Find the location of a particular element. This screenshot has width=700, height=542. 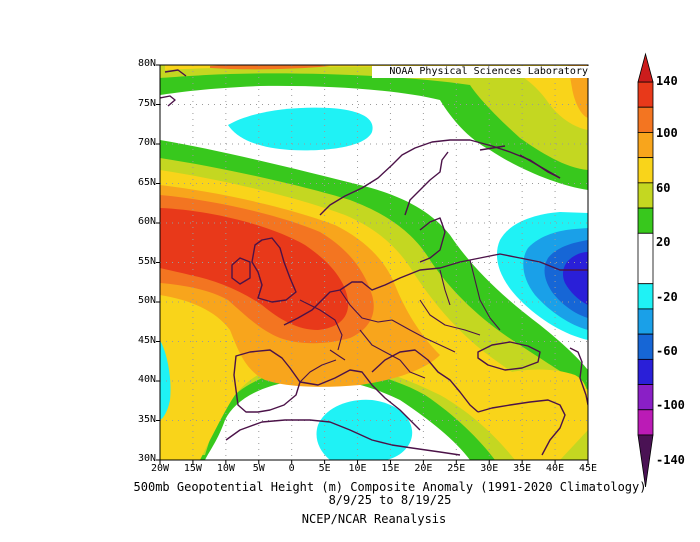

lon-label: 30E is located at coordinates (489, 468).